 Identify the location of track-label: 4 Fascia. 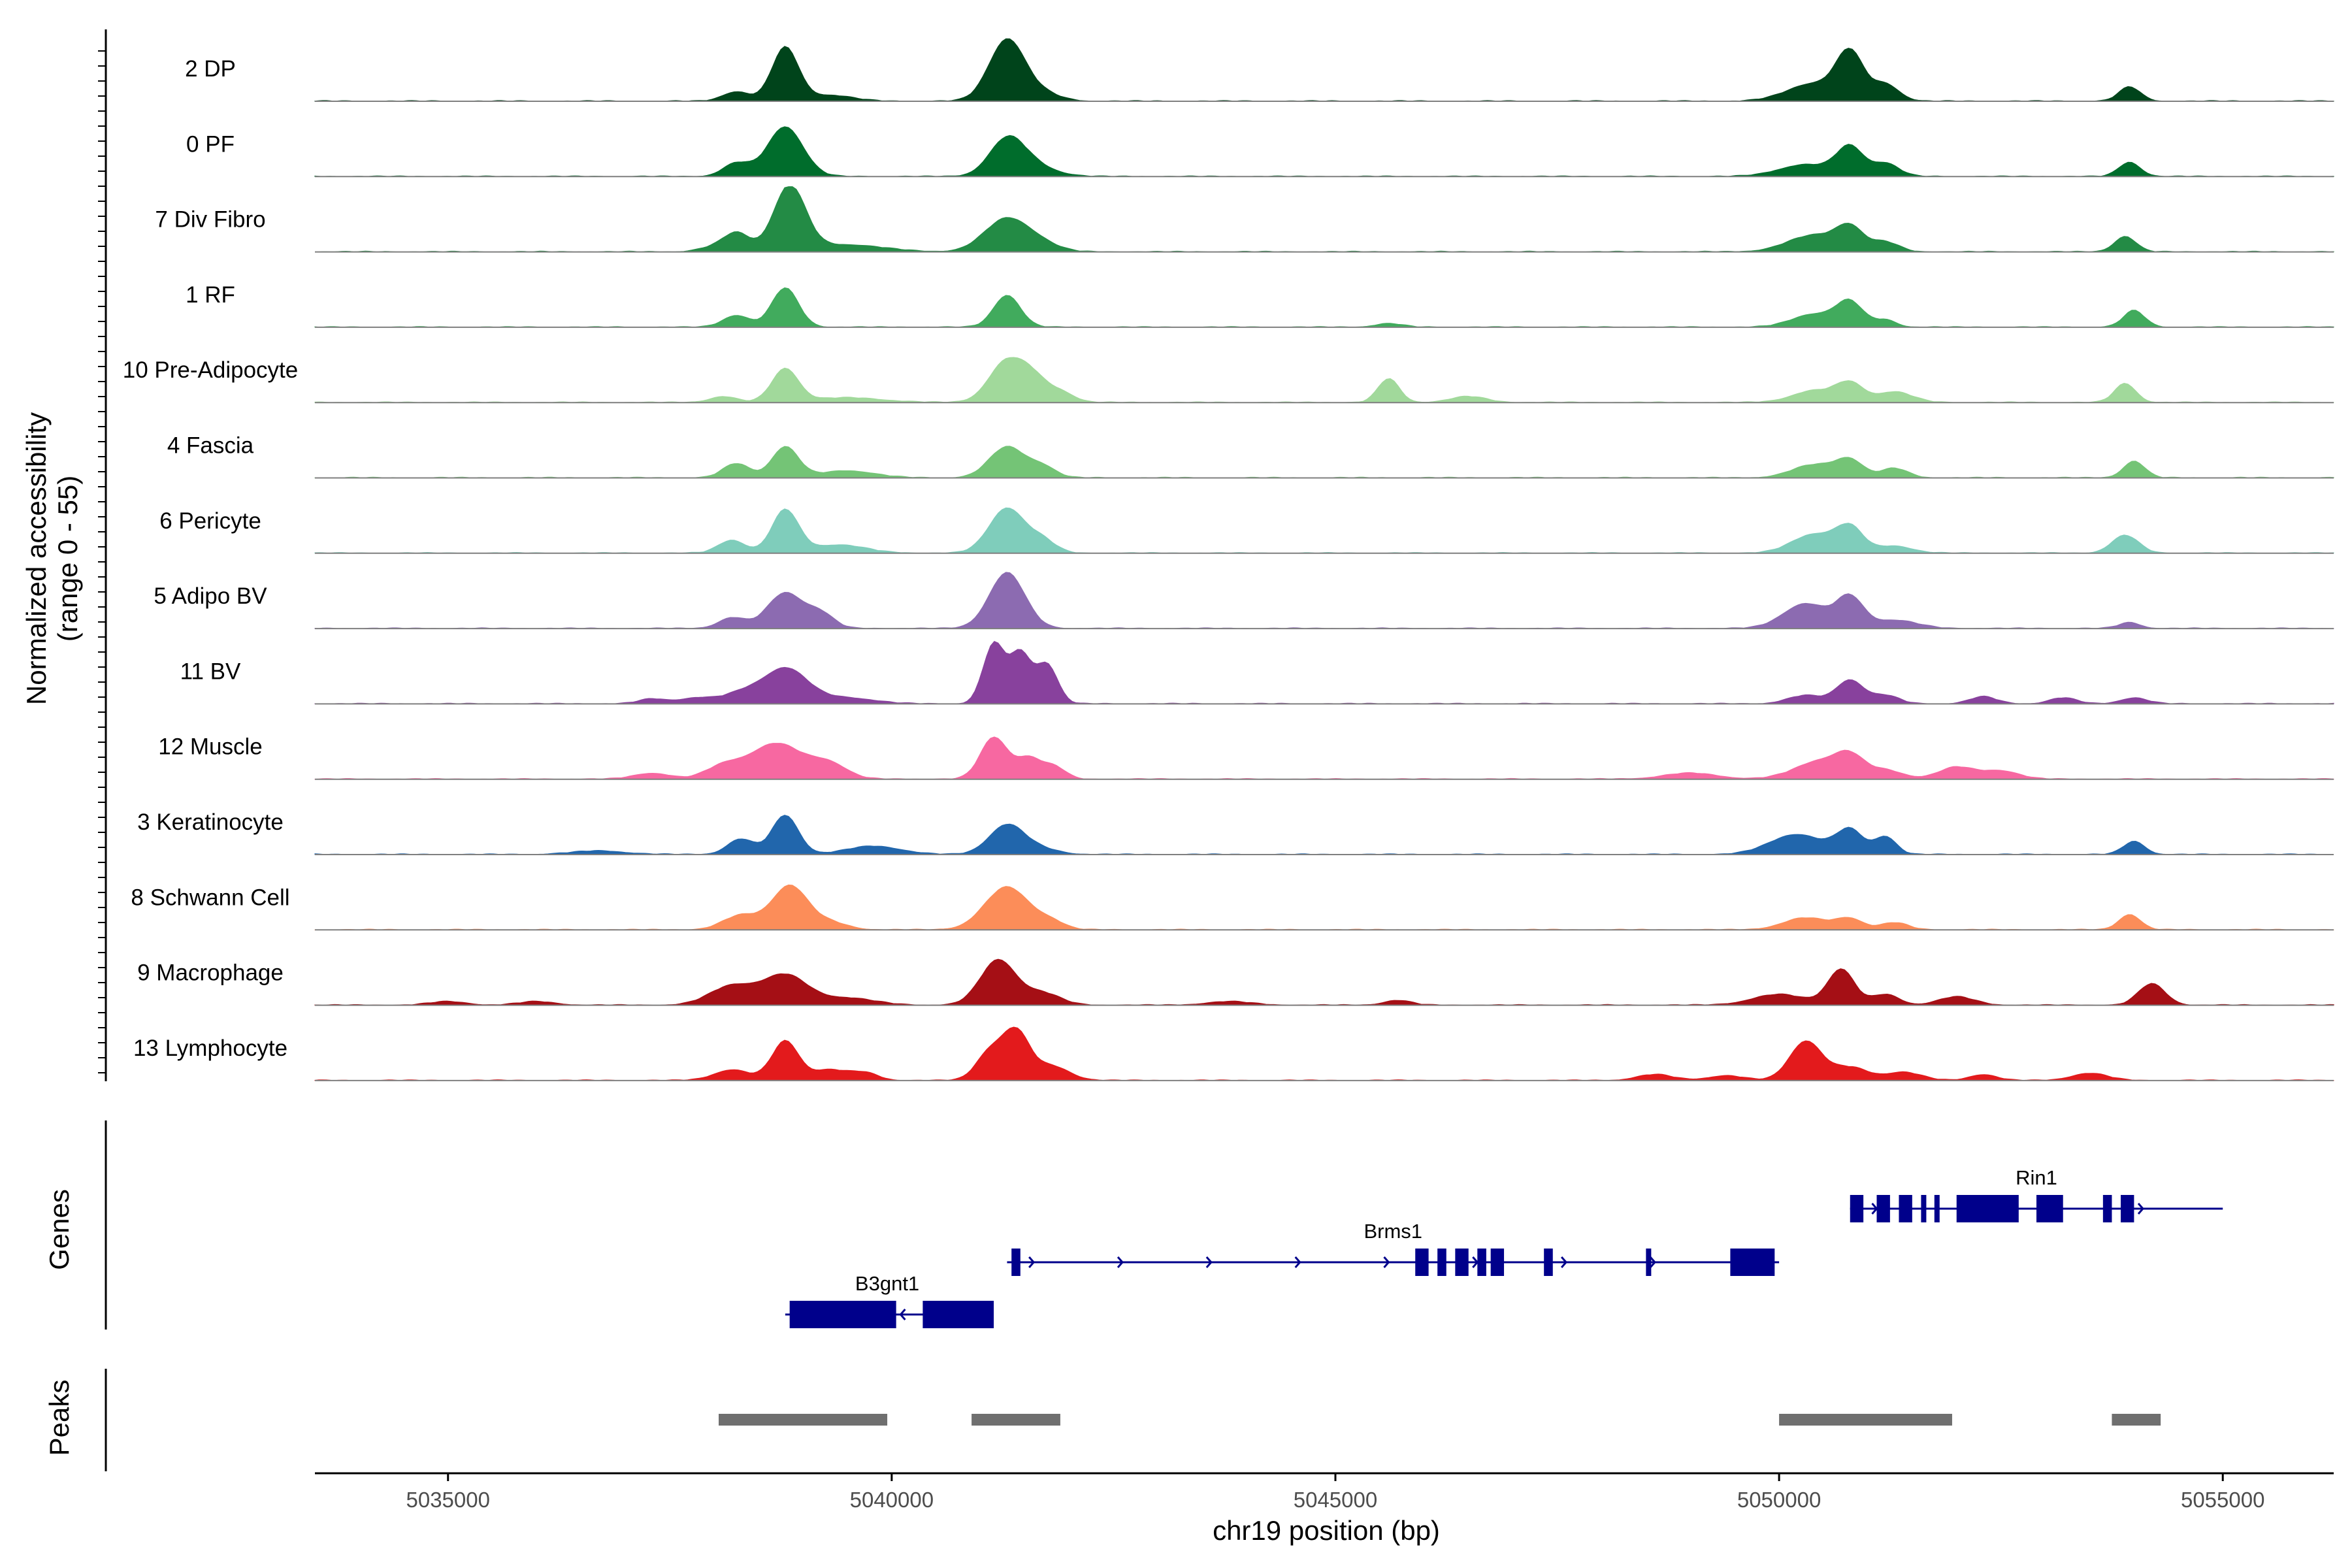
(210, 446).